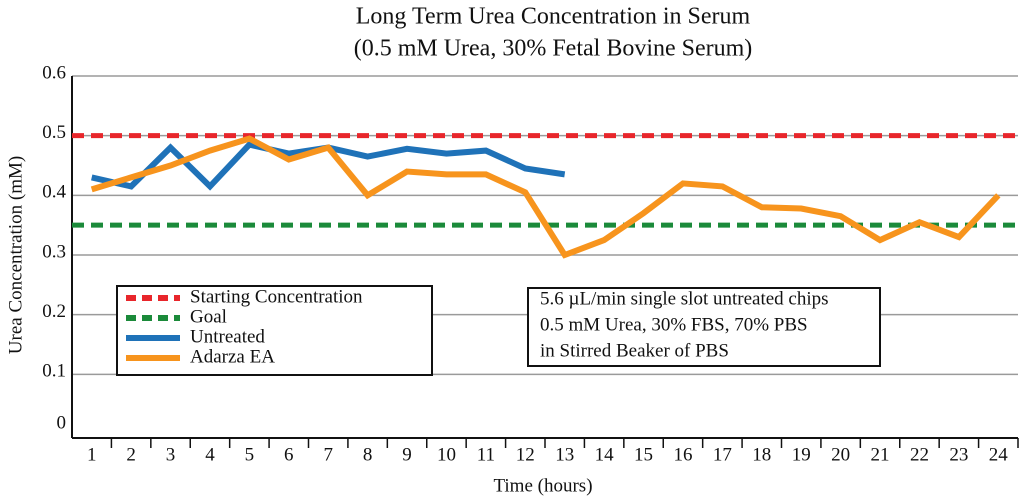 The image size is (1024, 502). Describe the element at coordinates (553, 17) in the screenshot. I see `chart-title: Long Term Urea Concentration in Serum` at that location.